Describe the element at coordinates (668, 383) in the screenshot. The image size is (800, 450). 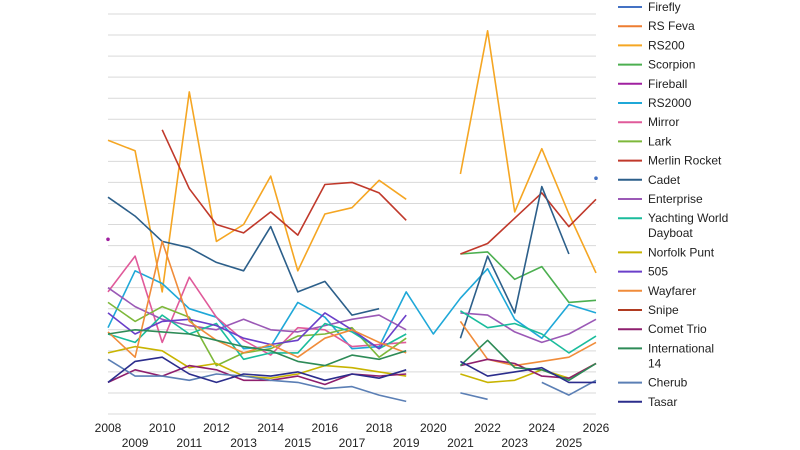
I see `legend-label: Cherub` at that location.